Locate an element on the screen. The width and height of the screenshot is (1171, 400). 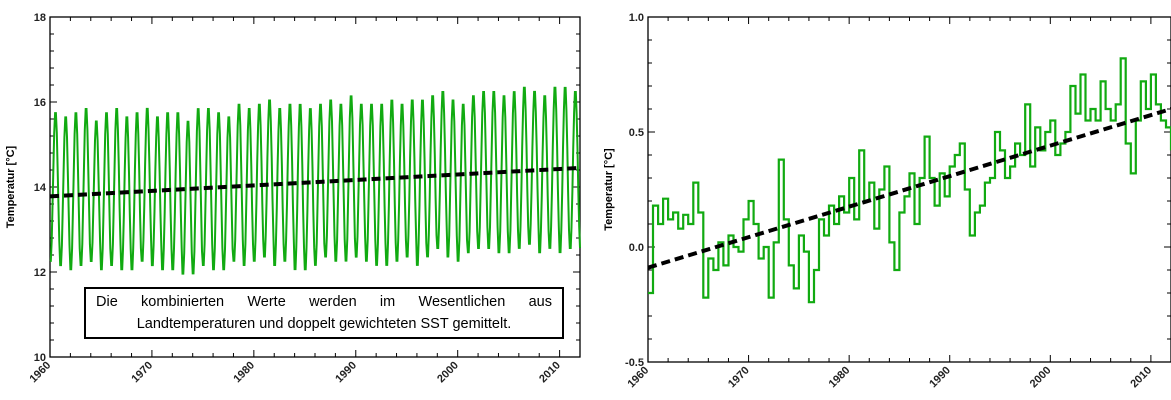
right-y-tick-label: -0.5 is located at coordinates (634, 363).